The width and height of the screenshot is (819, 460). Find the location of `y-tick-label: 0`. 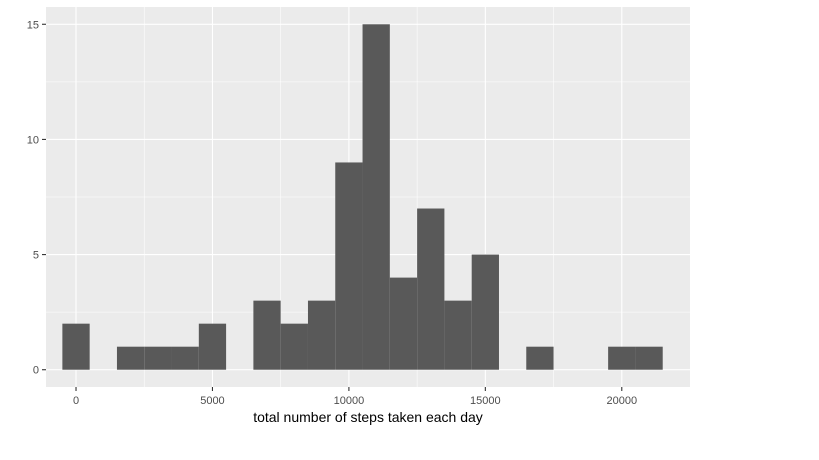

y-tick-label: 0 is located at coordinates (36, 371).